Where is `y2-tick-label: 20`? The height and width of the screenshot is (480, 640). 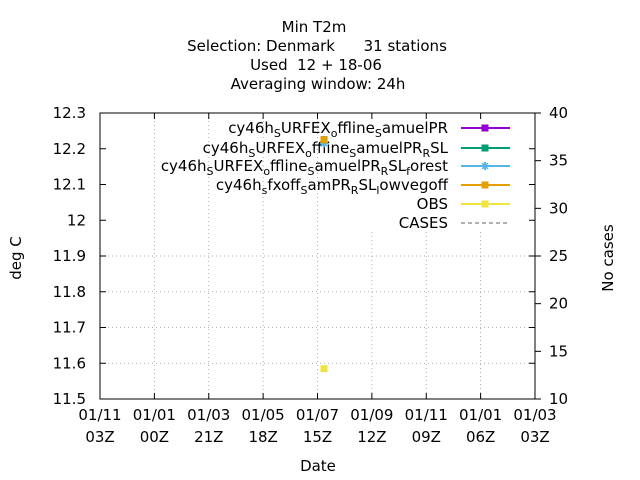 y2-tick-label: 20 is located at coordinates (558, 304).